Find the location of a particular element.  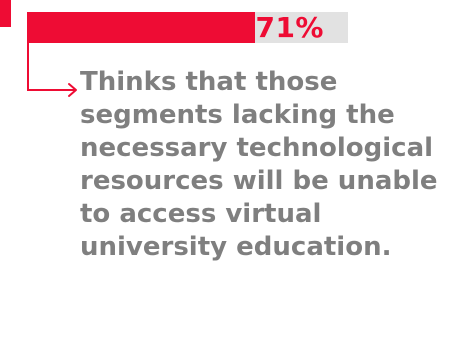

connector-line is located at coordinates (51, 67).